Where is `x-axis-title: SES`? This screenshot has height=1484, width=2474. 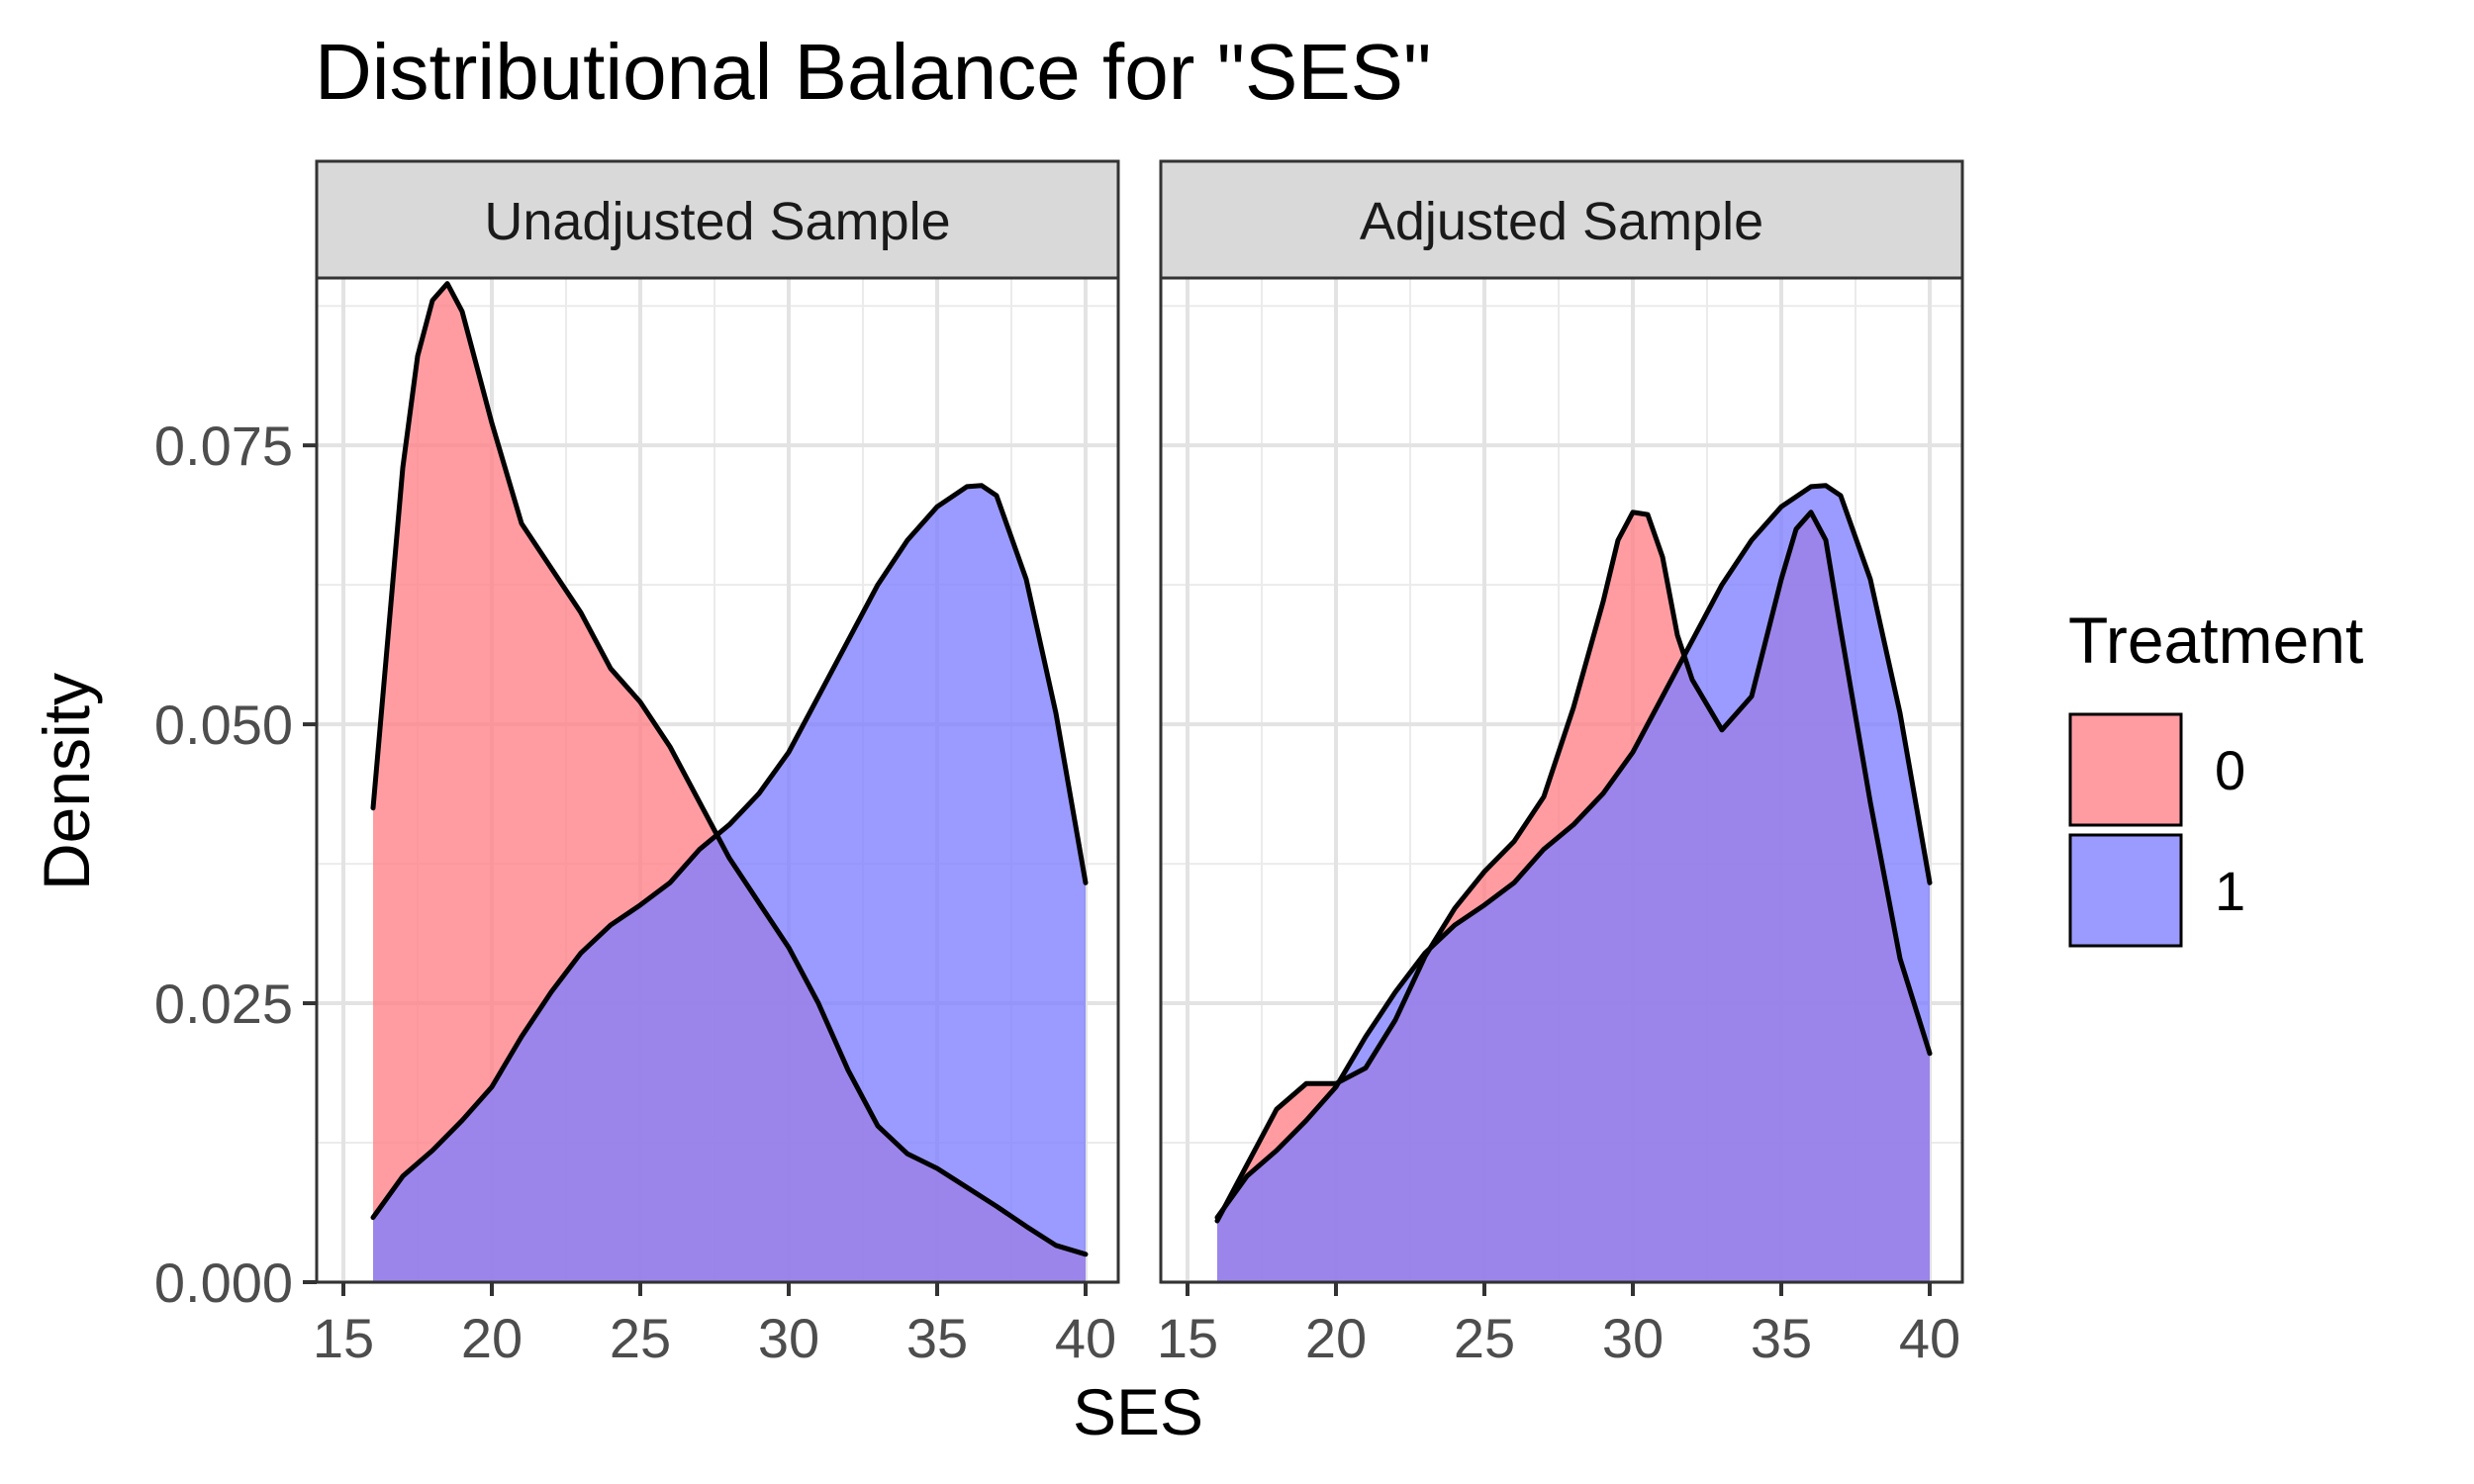
x-axis-title: SES is located at coordinates (1138, 1411).